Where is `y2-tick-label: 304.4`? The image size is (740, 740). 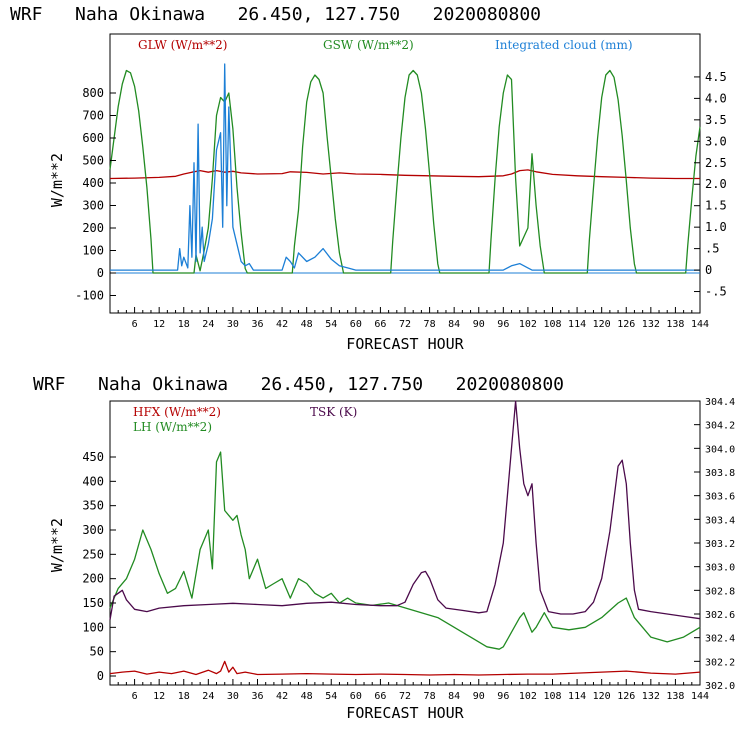
y2-tick-label: 304.4 is located at coordinates (720, 402).